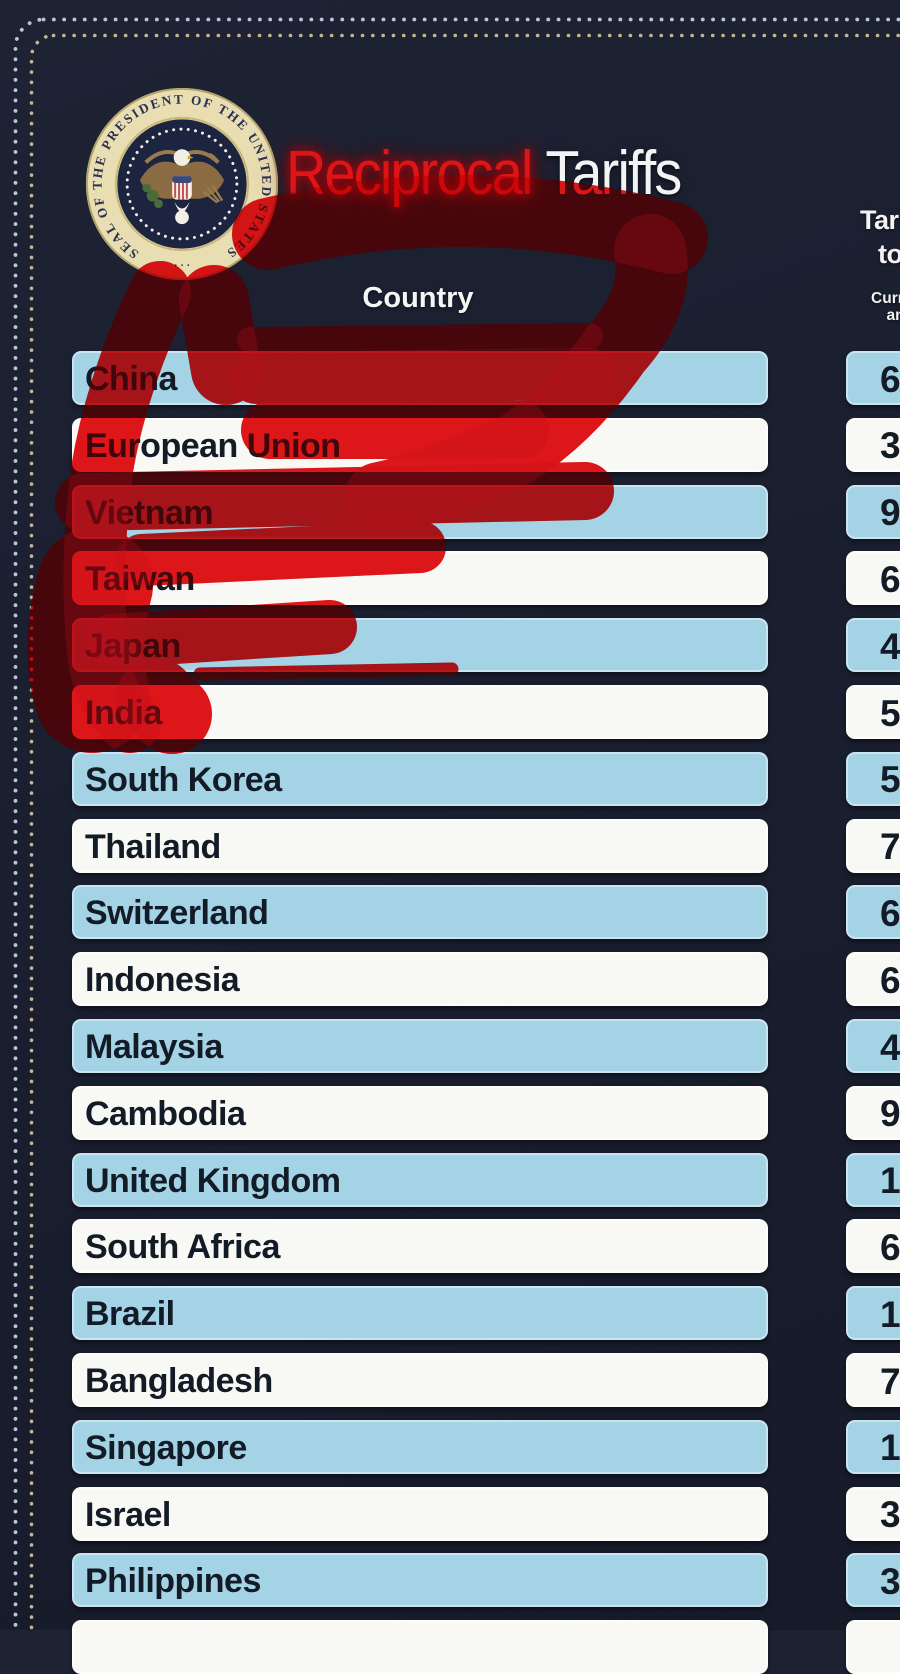 The height and width of the screenshot is (1674, 900). What do you see at coordinates (890, 378) in the screenshot?
I see `tariff-cell-china-label: 67%` at bounding box center [890, 378].